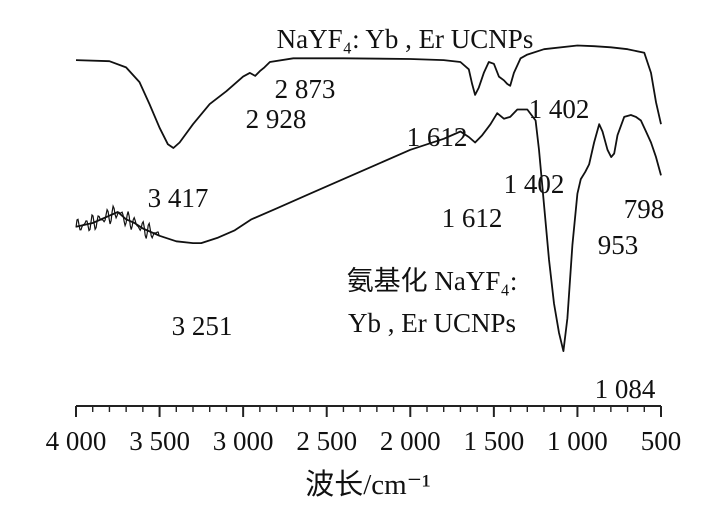 The height and width of the screenshot is (510, 704). I want to click on annotation-3251: 3 251, so click(202, 326).